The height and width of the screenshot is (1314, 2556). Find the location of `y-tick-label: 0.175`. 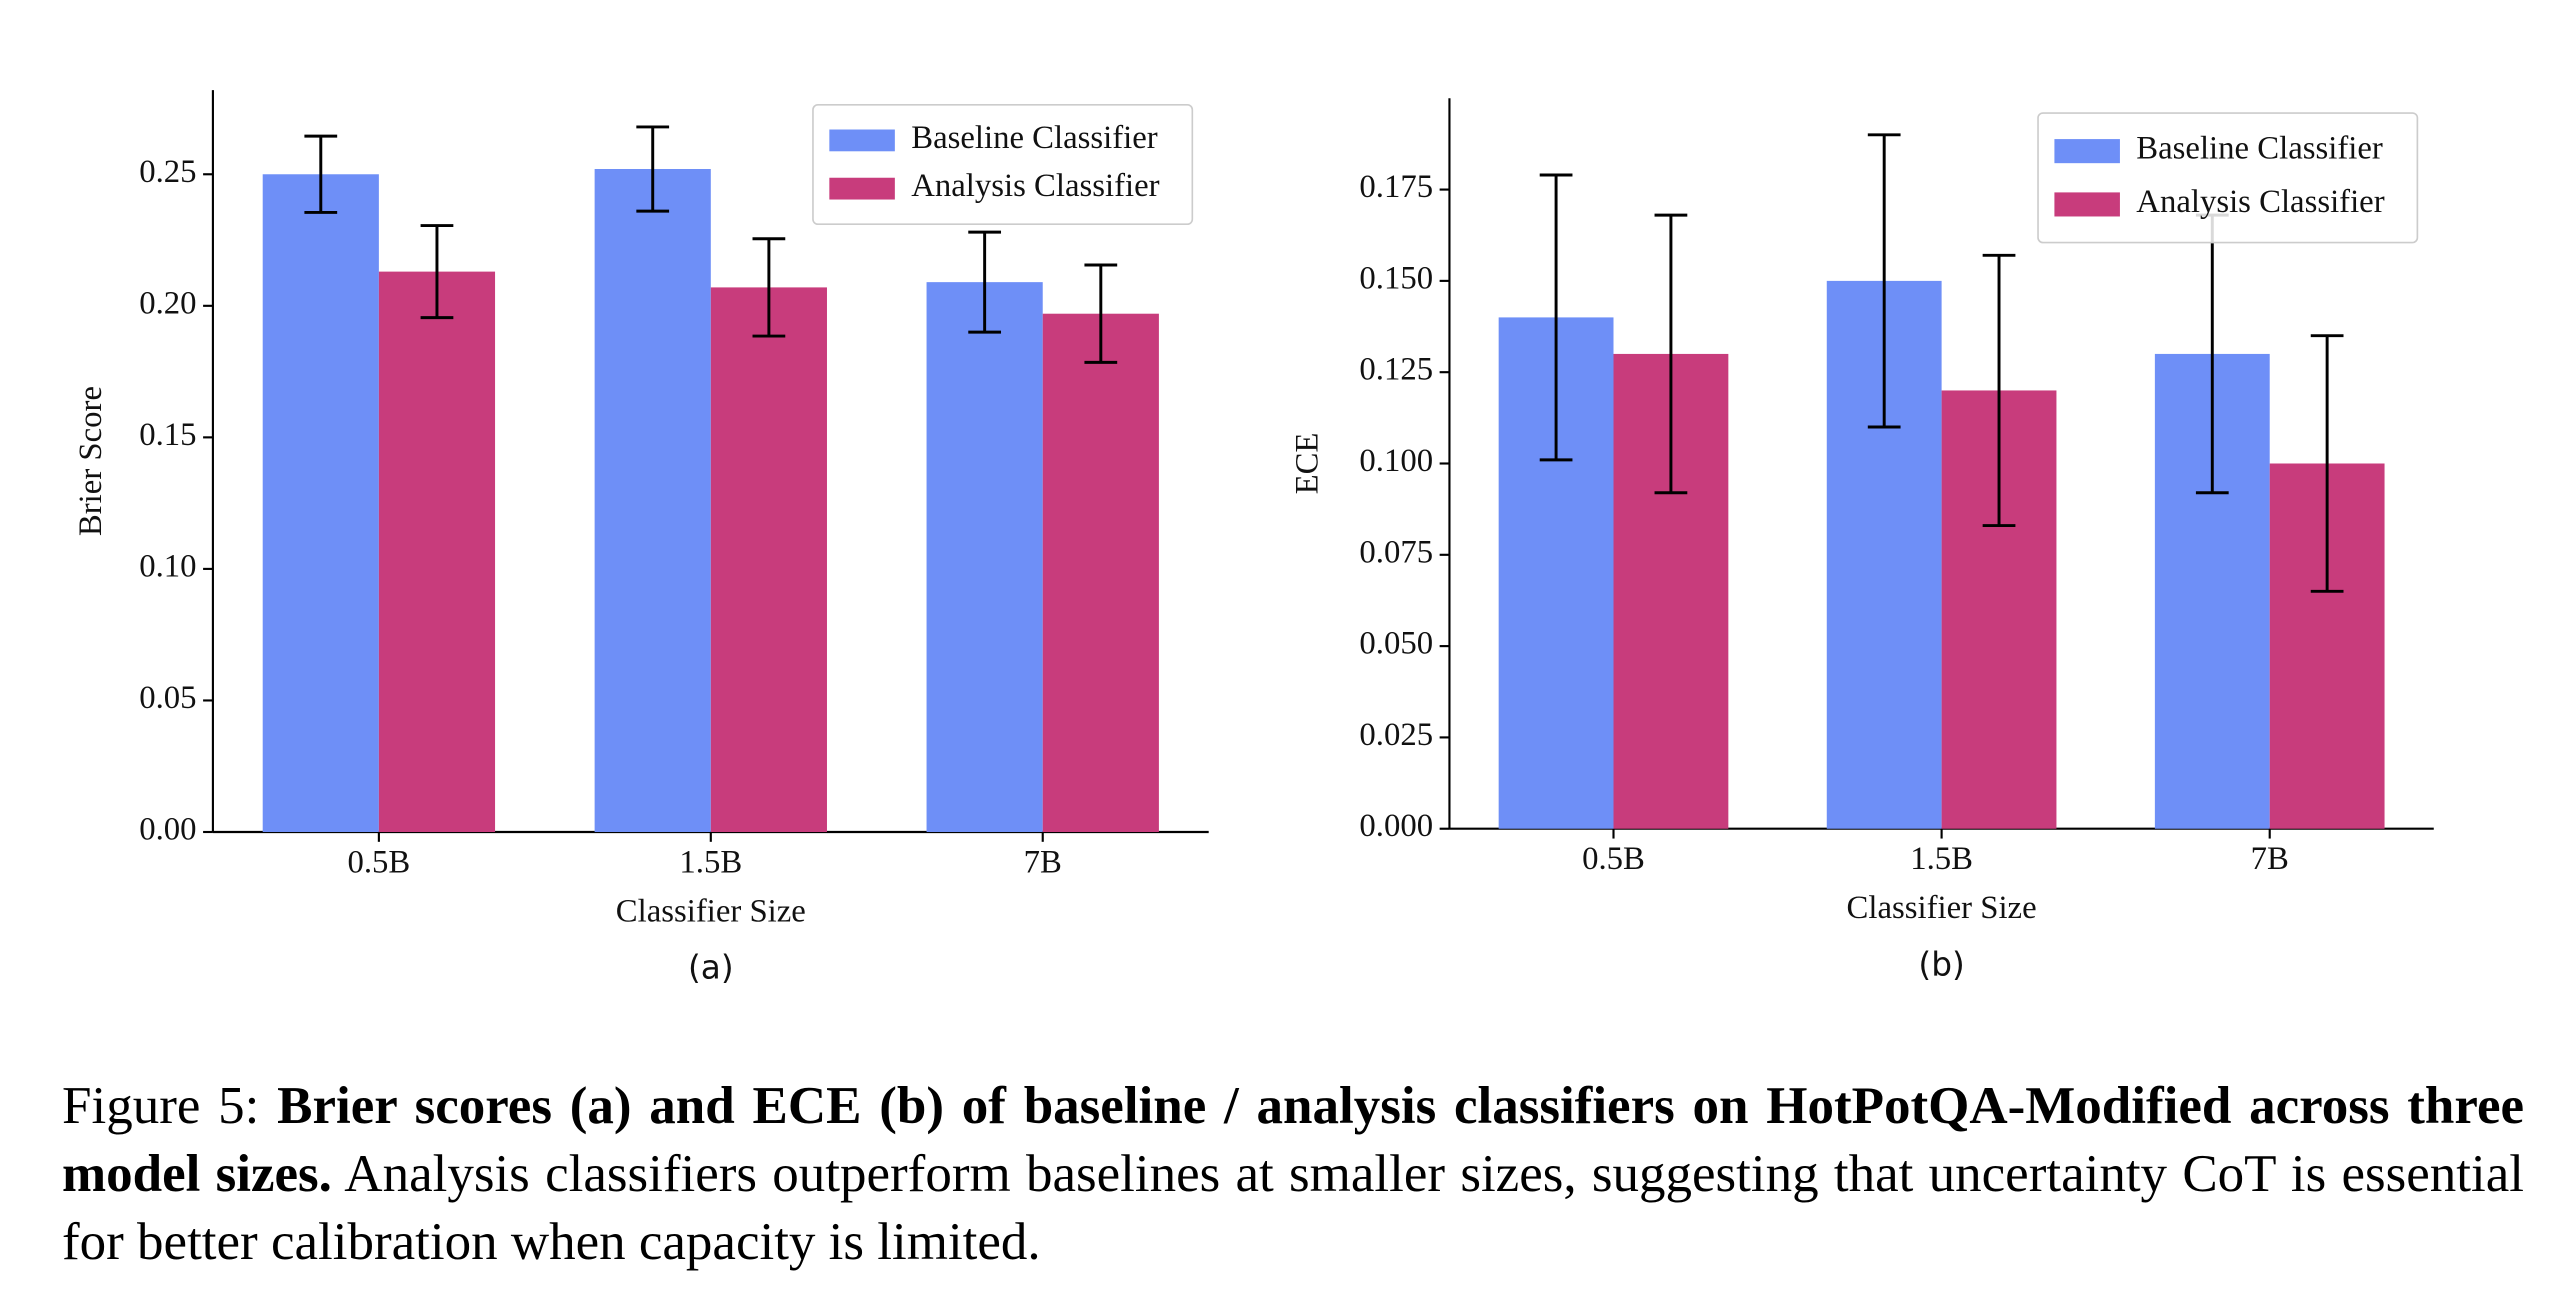

y-tick-label: 0.175 is located at coordinates (1396, 187).